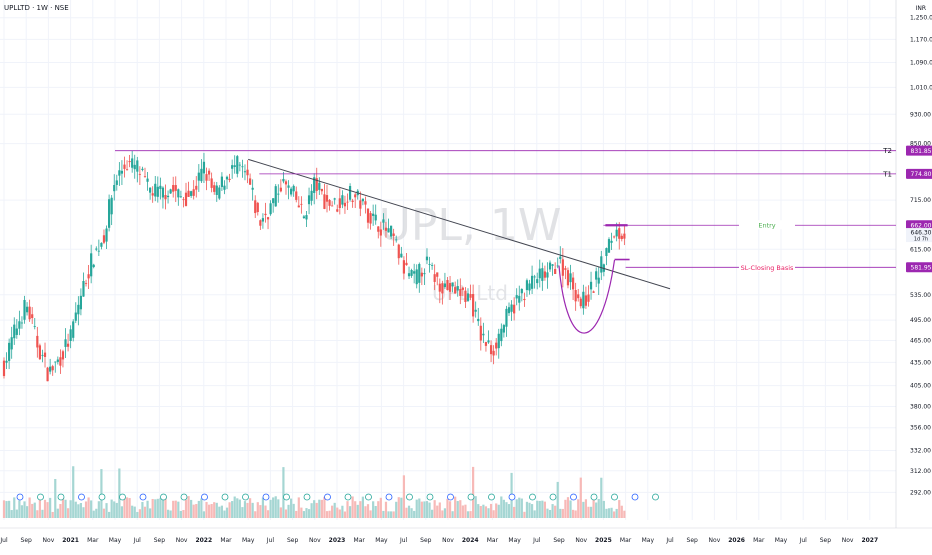 The width and height of the screenshot is (932, 555). What do you see at coordinates (767, 268) in the screenshot?
I see `level-label: SL-Closing Basis` at bounding box center [767, 268].